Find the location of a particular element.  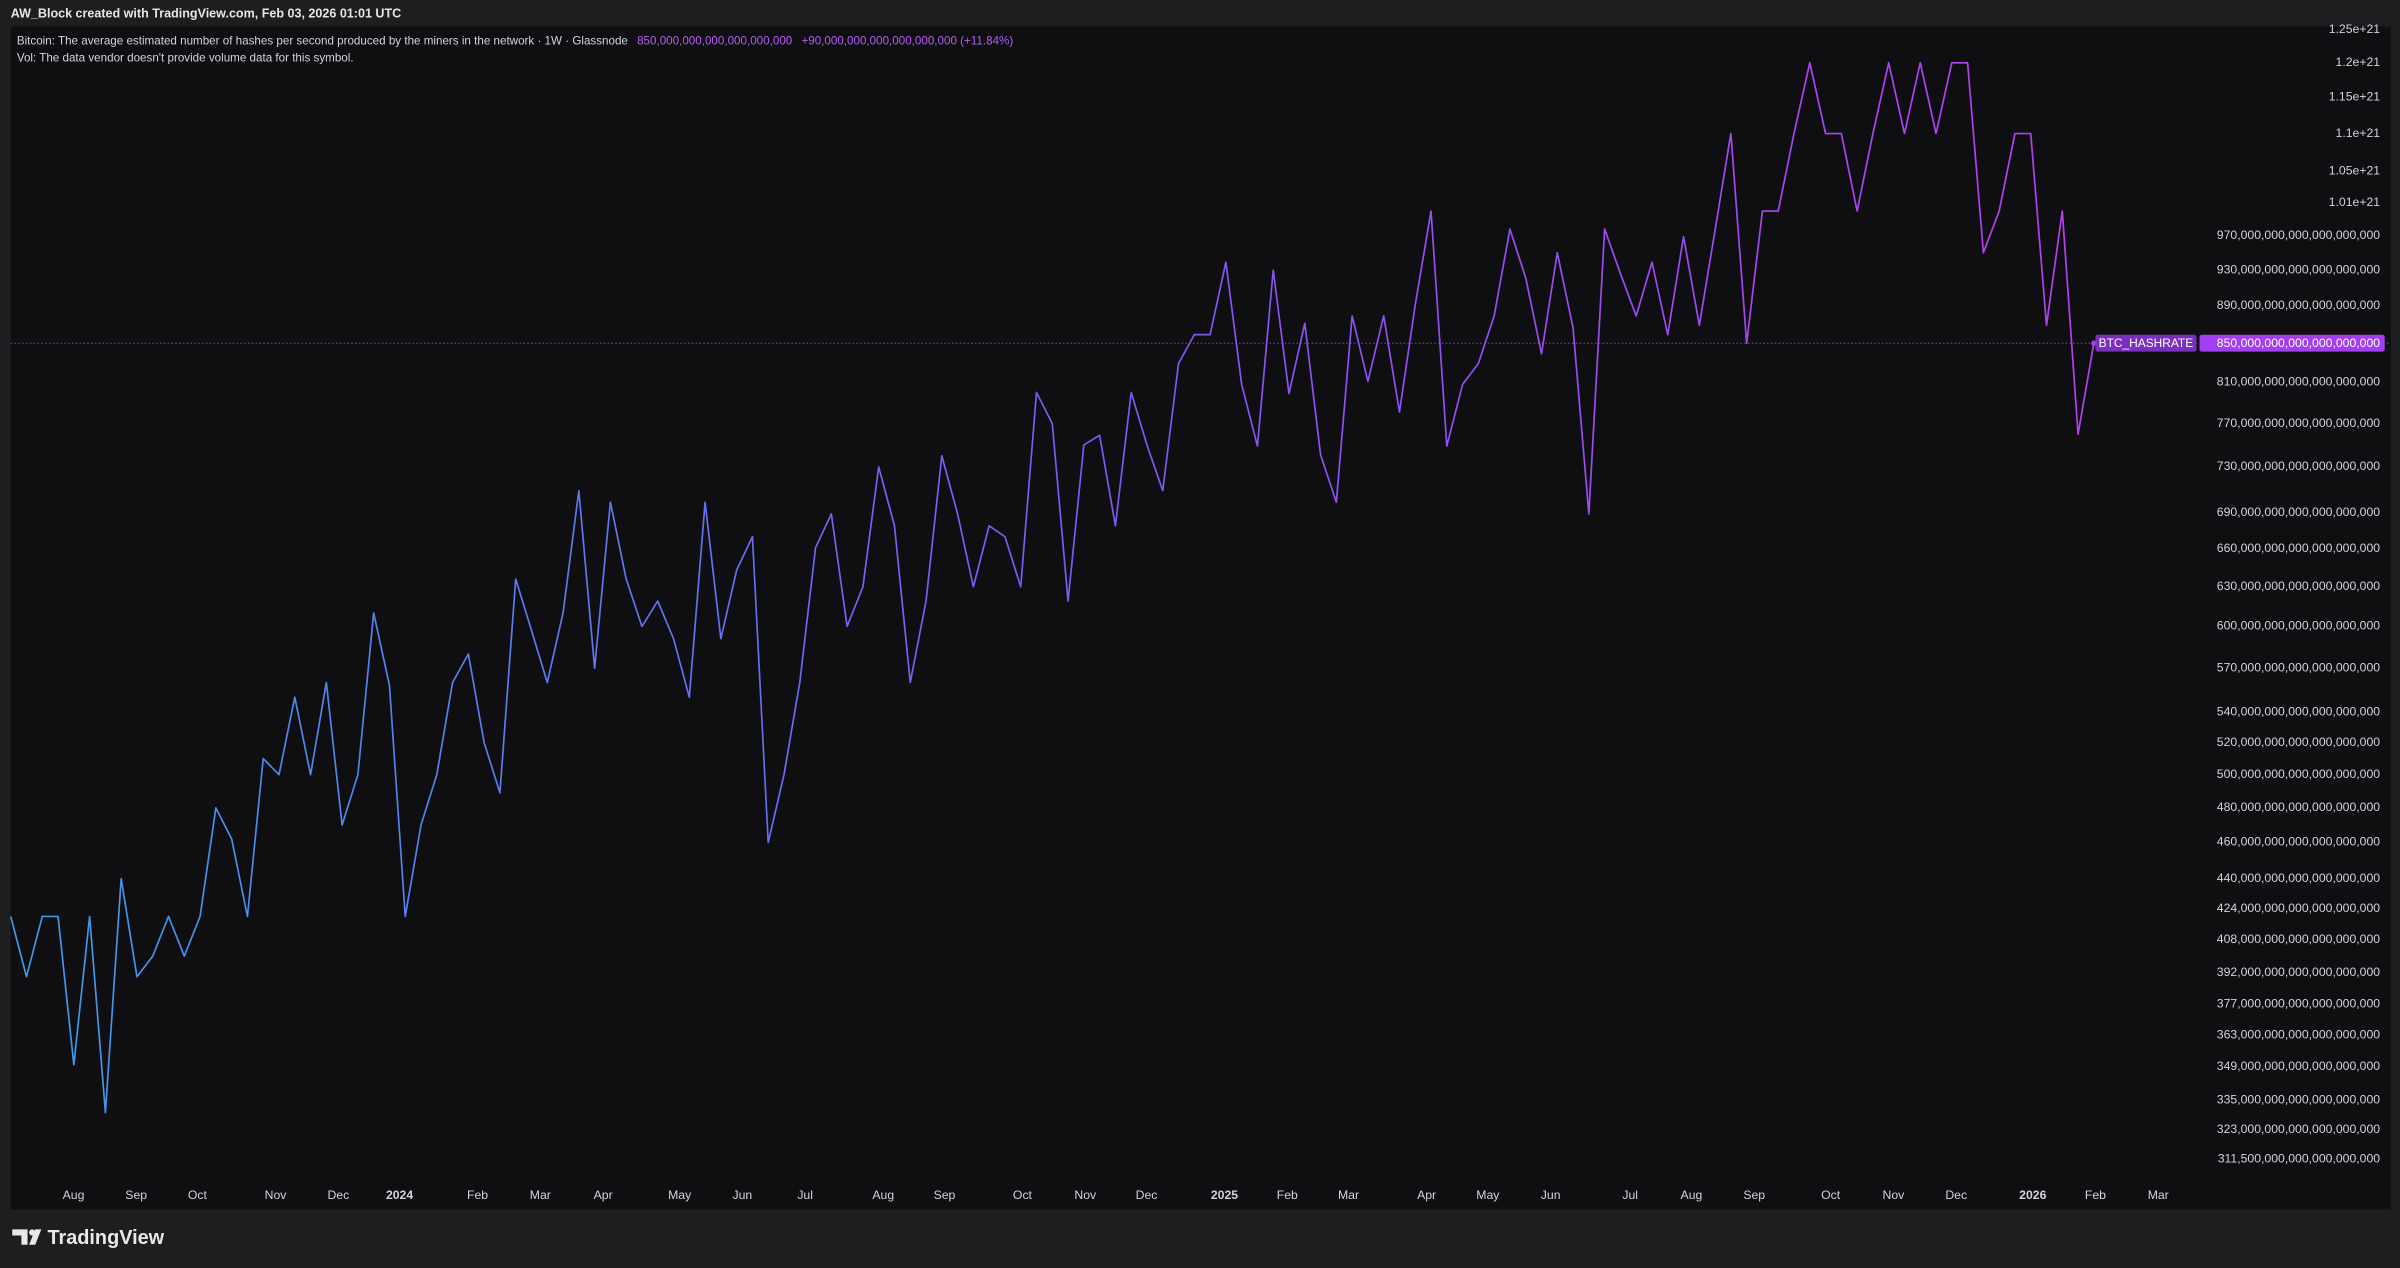

y-tick-label: 570,000,000,000,000,000,000 is located at coordinates (2298, 667).